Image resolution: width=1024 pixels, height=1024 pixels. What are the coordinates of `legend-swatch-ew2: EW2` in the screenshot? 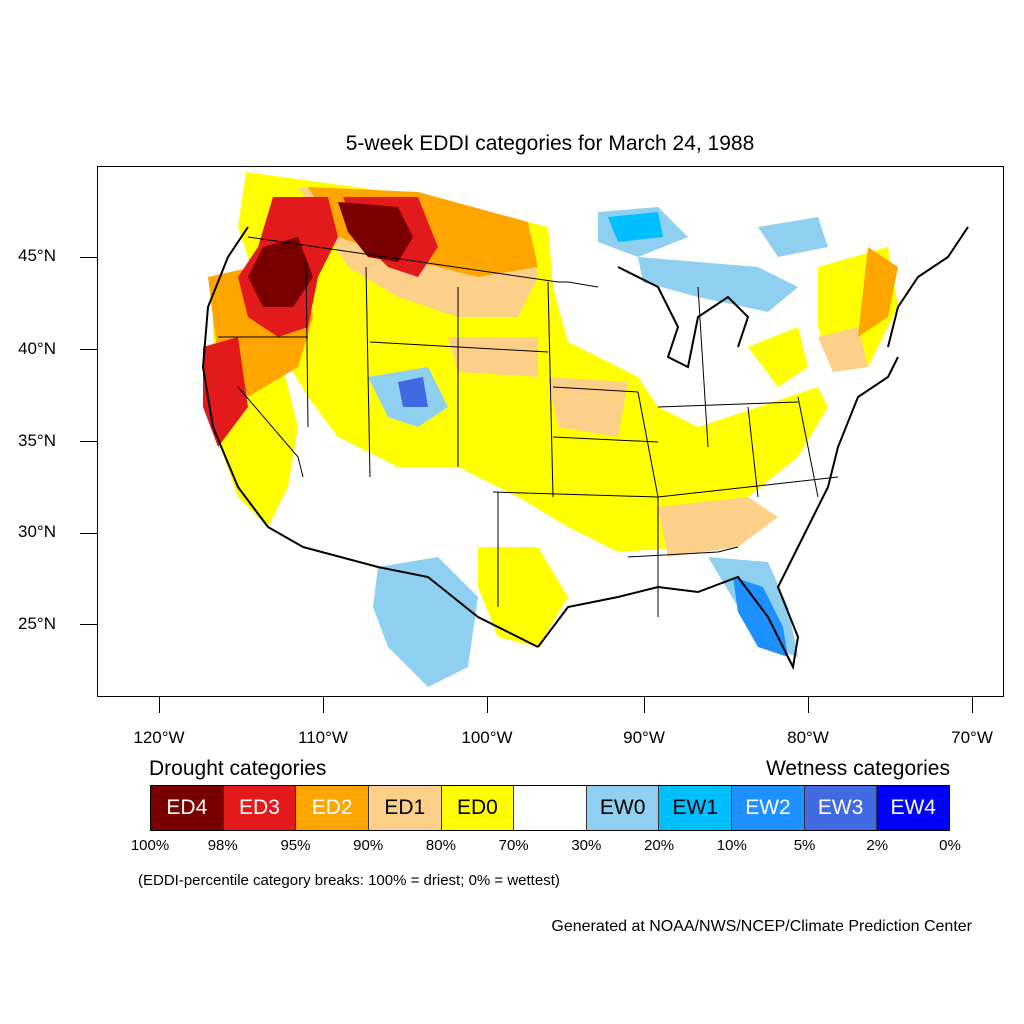 It's located at (768, 808).